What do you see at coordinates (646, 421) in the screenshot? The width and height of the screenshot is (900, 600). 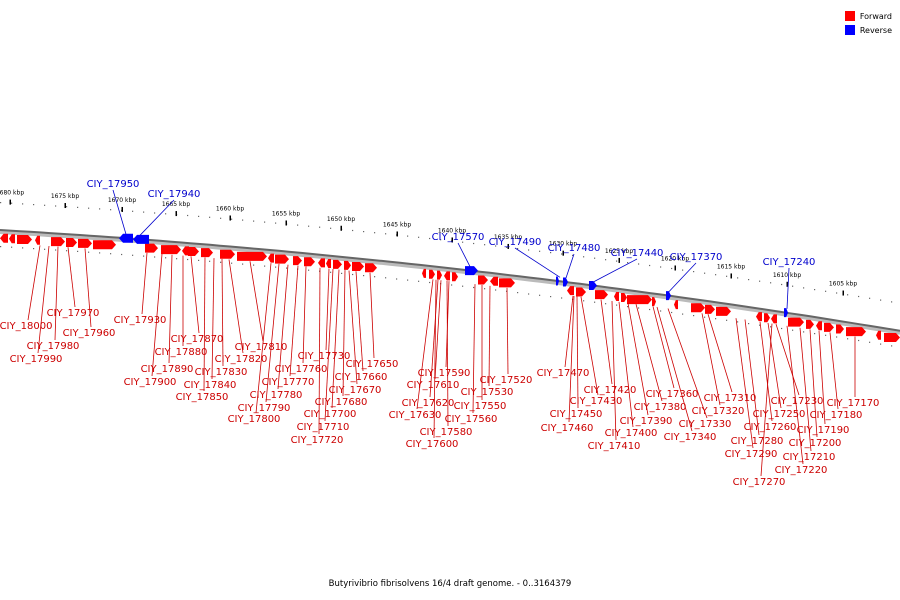 I see `gene-label-forward: CIY_17390` at bounding box center [646, 421].